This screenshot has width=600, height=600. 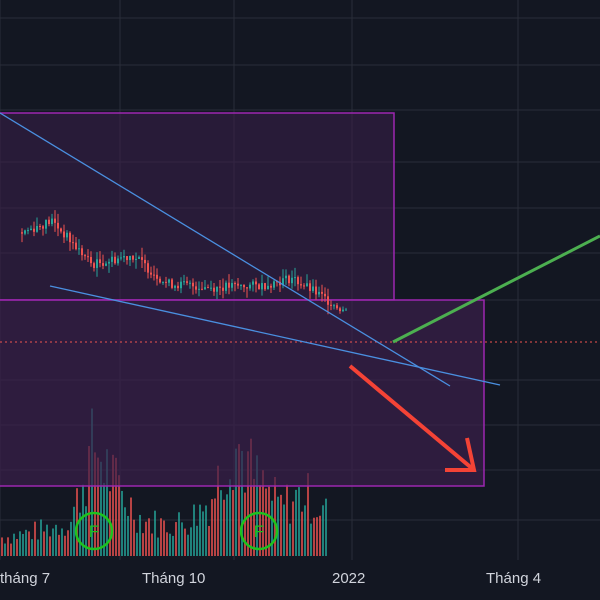 I want to click on x-tick-label: tháng 7, so click(x=25, y=578).